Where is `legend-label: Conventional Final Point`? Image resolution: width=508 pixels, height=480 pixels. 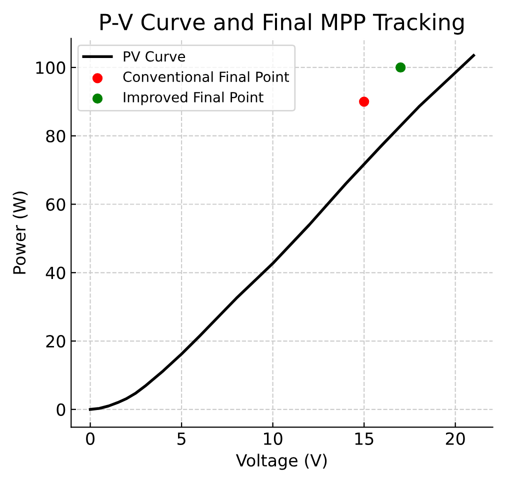 legend-label: Conventional Final Point is located at coordinates (206, 76).